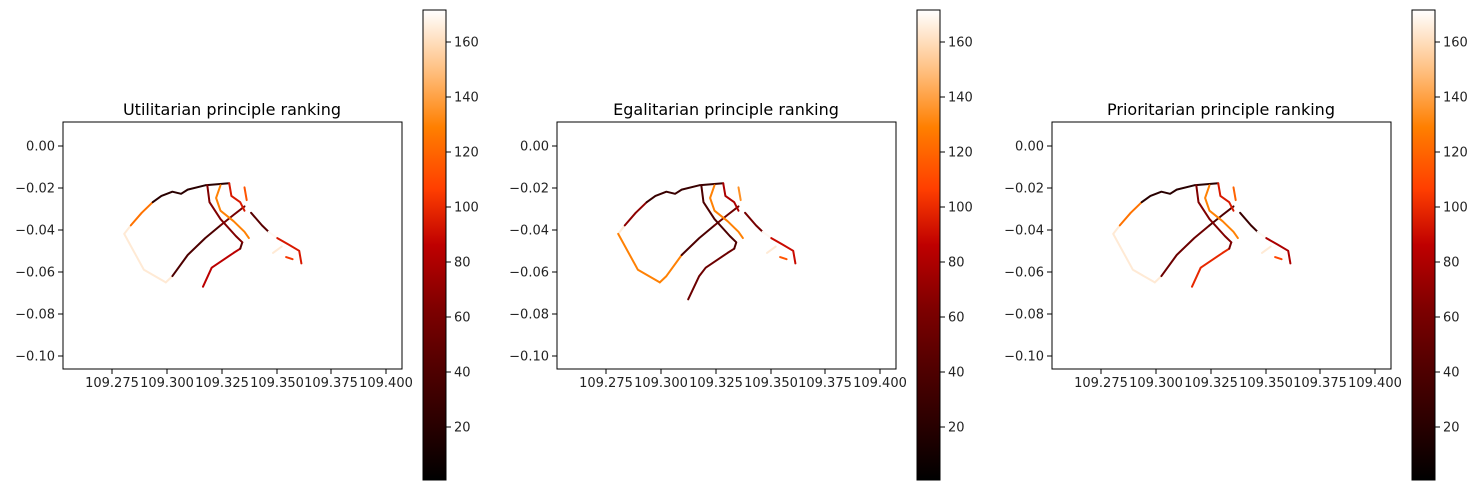 The image size is (1481, 490). What do you see at coordinates (462, 98) in the screenshot?
I see `colorbar-tick: 140` at bounding box center [462, 98].